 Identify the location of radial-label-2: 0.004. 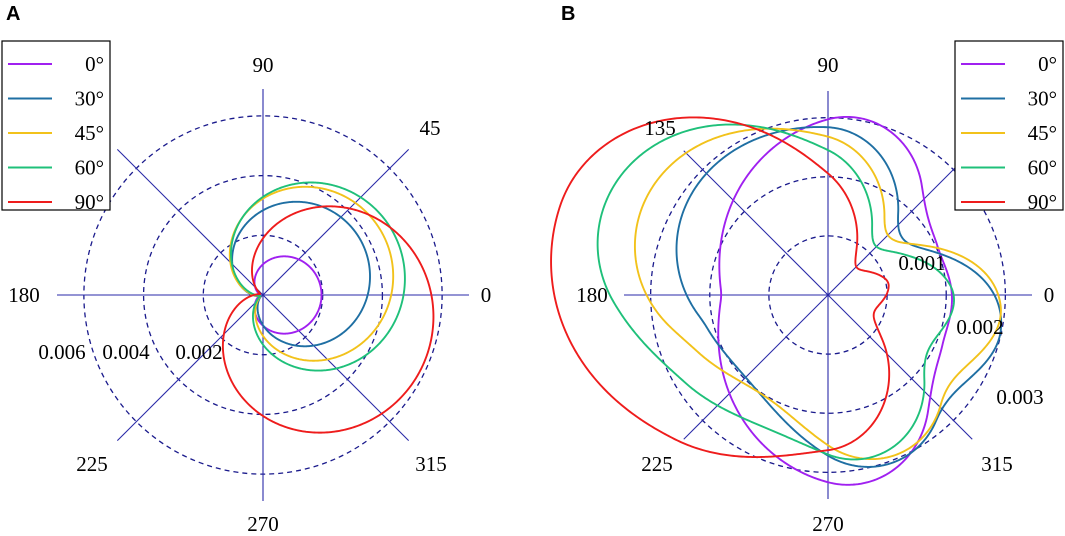
(126, 352).